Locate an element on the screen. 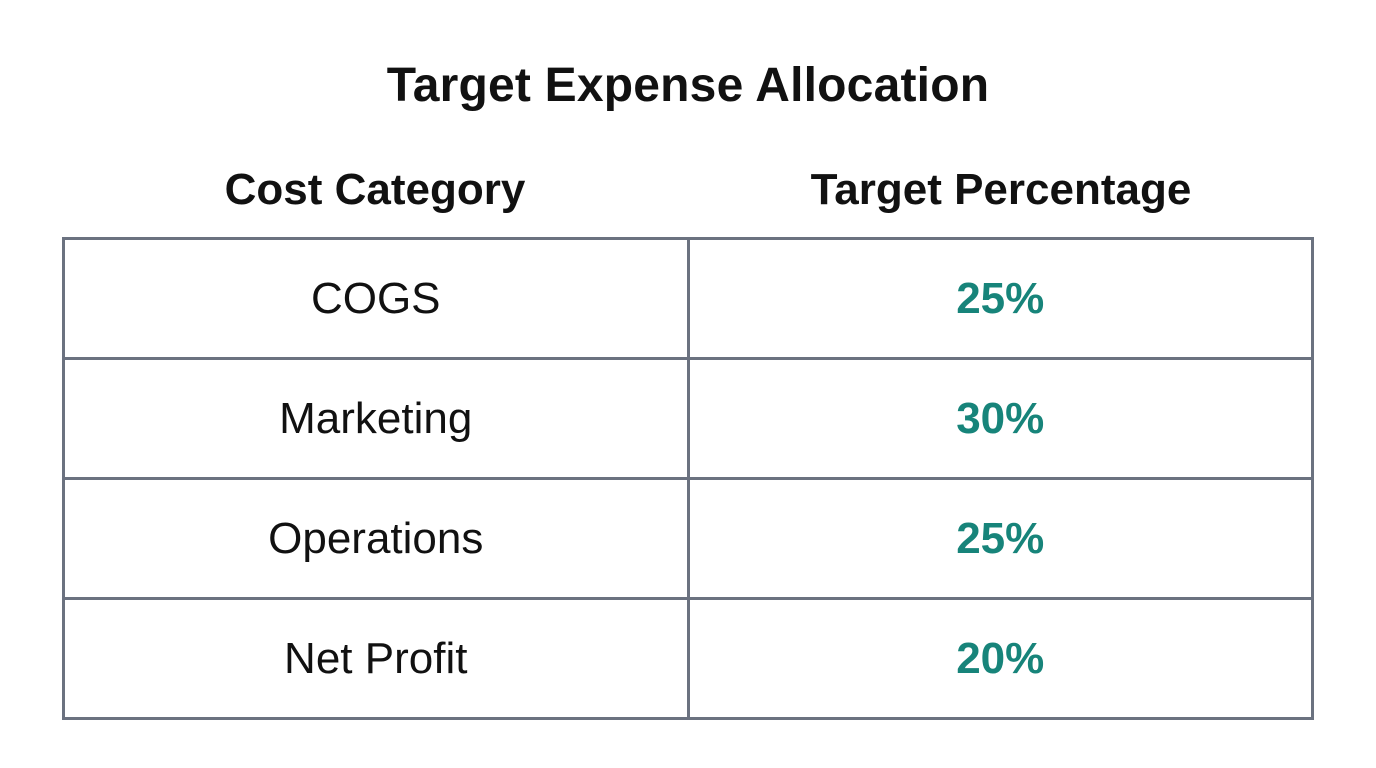 Image resolution: width=1376 pixels, height=768 pixels. table-row: Net Profit 20% is located at coordinates (688, 658).